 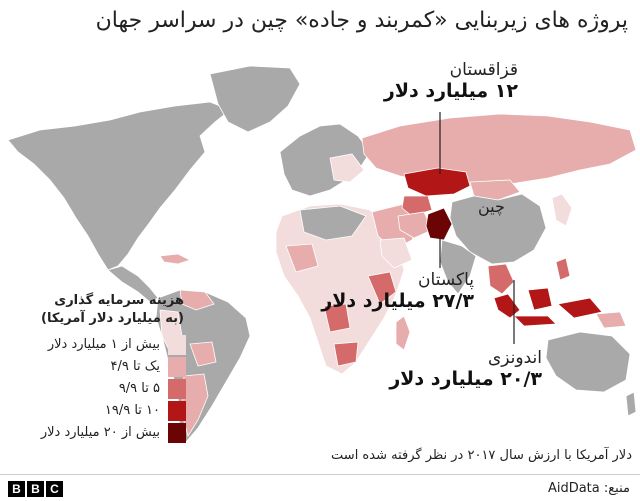 I want to click on indonesia-java, so click(x=535, y=321).